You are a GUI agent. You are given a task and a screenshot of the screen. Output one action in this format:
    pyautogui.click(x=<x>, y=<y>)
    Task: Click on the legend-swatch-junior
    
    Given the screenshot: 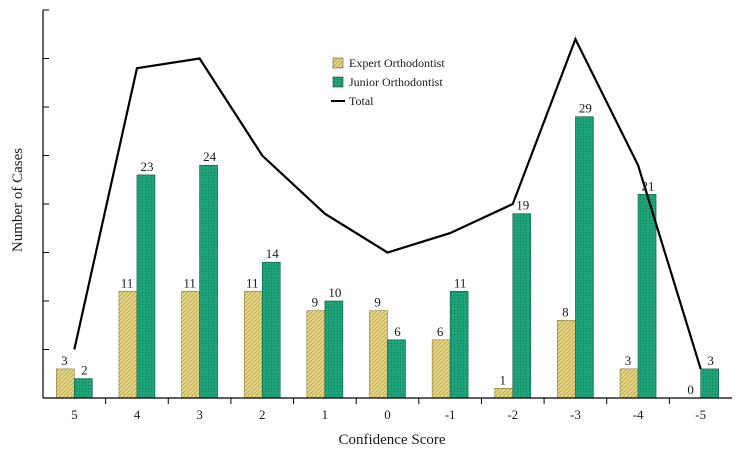 What is the action you would take?
    pyautogui.click(x=338, y=82)
    